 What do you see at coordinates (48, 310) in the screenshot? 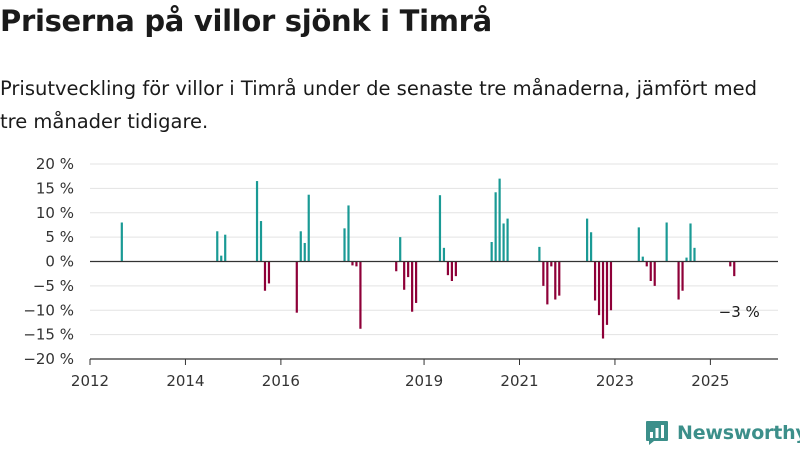
I see `y-tick-label: −10 %` at bounding box center [48, 310].